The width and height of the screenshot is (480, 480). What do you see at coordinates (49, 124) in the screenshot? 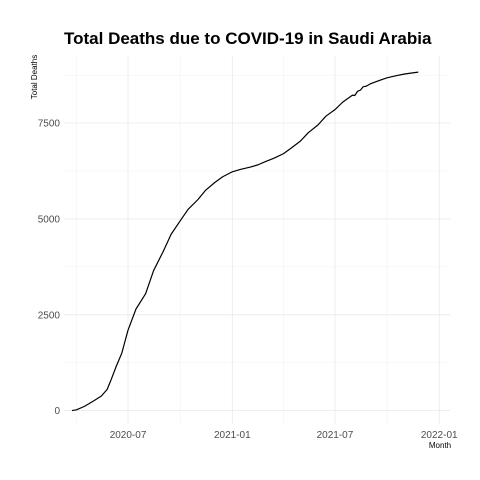
I see `y-tick-label: 7500` at bounding box center [49, 124].